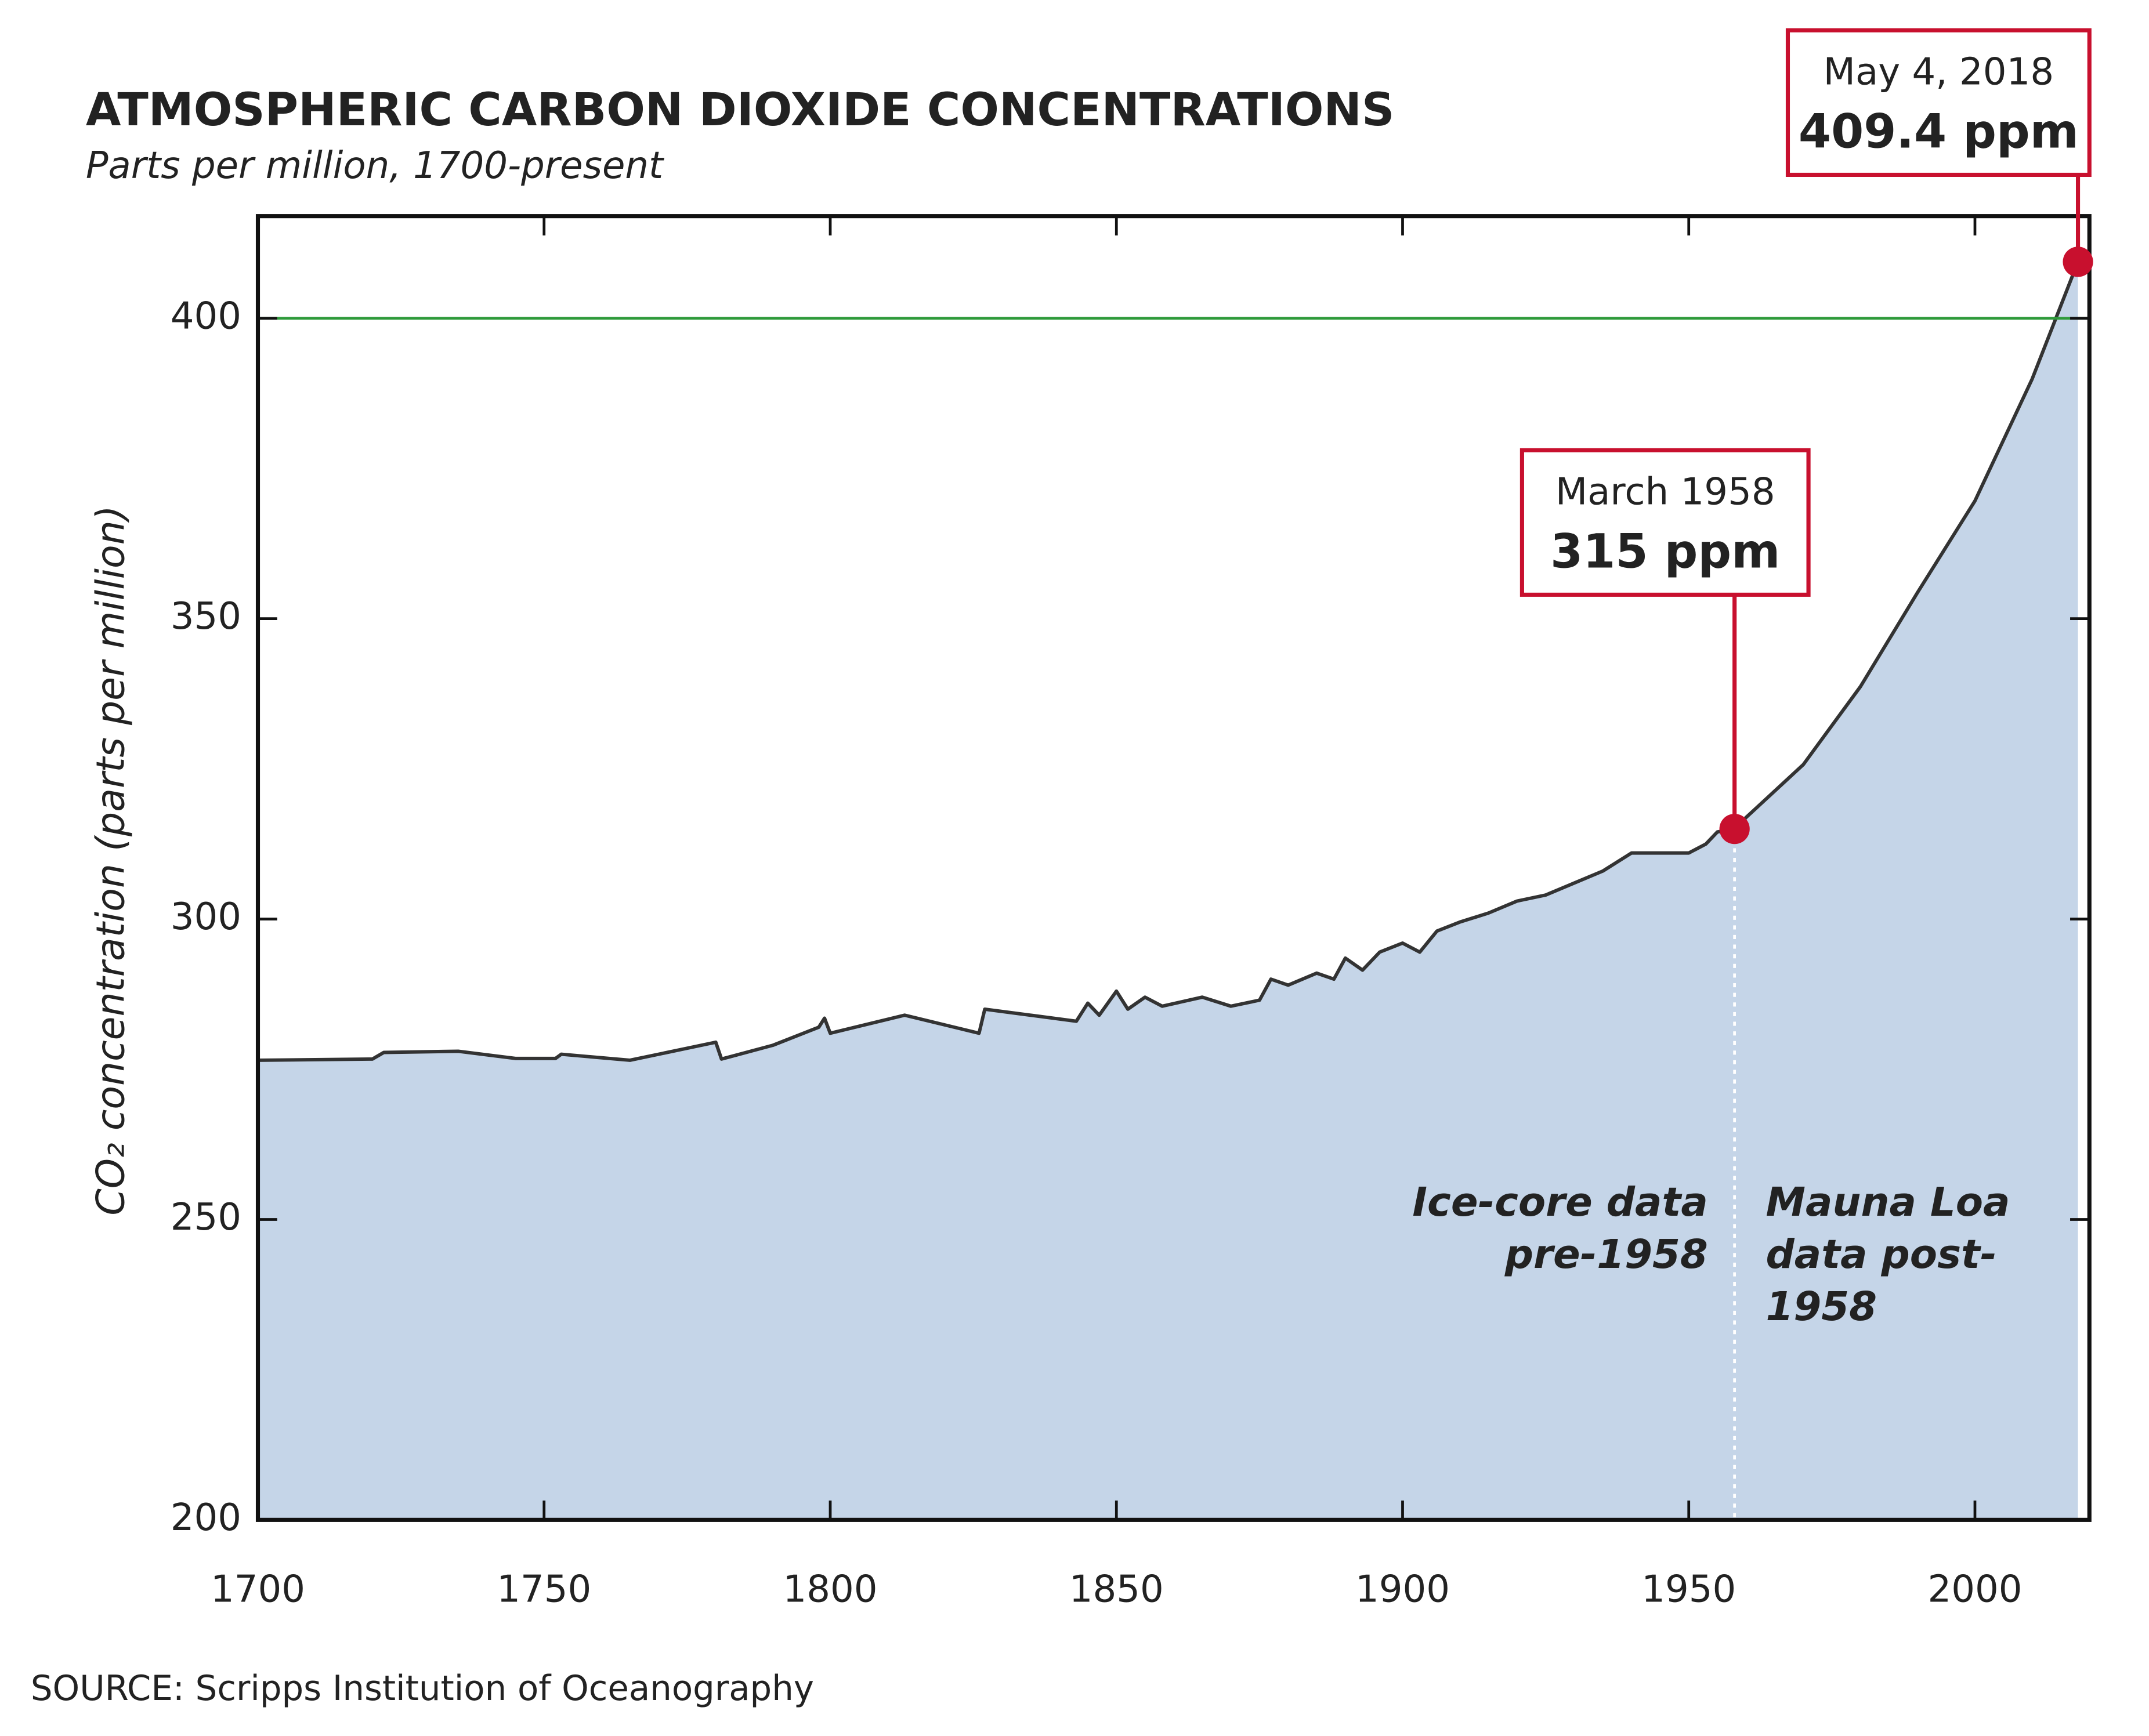  What do you see at coordinates (1116, 1590) in the screenshot?
I see `x-tick-label: 1850` at bounding box center [1116, 1590].